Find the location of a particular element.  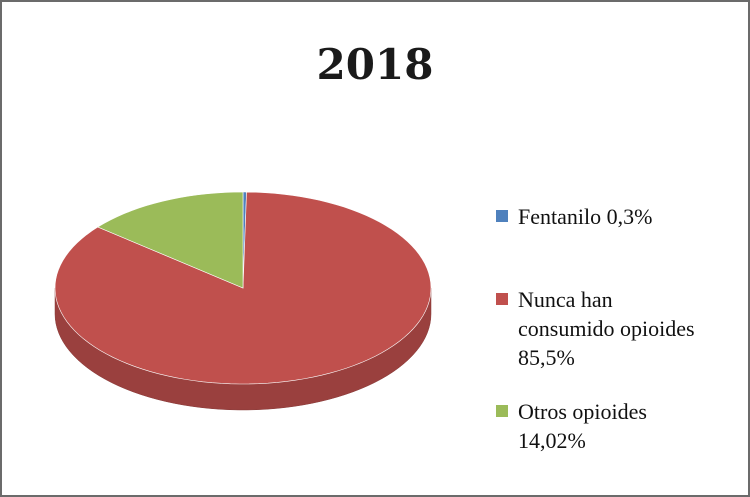

legend-item: Fentanilo 0,3% is located at coordinates (603, 216).